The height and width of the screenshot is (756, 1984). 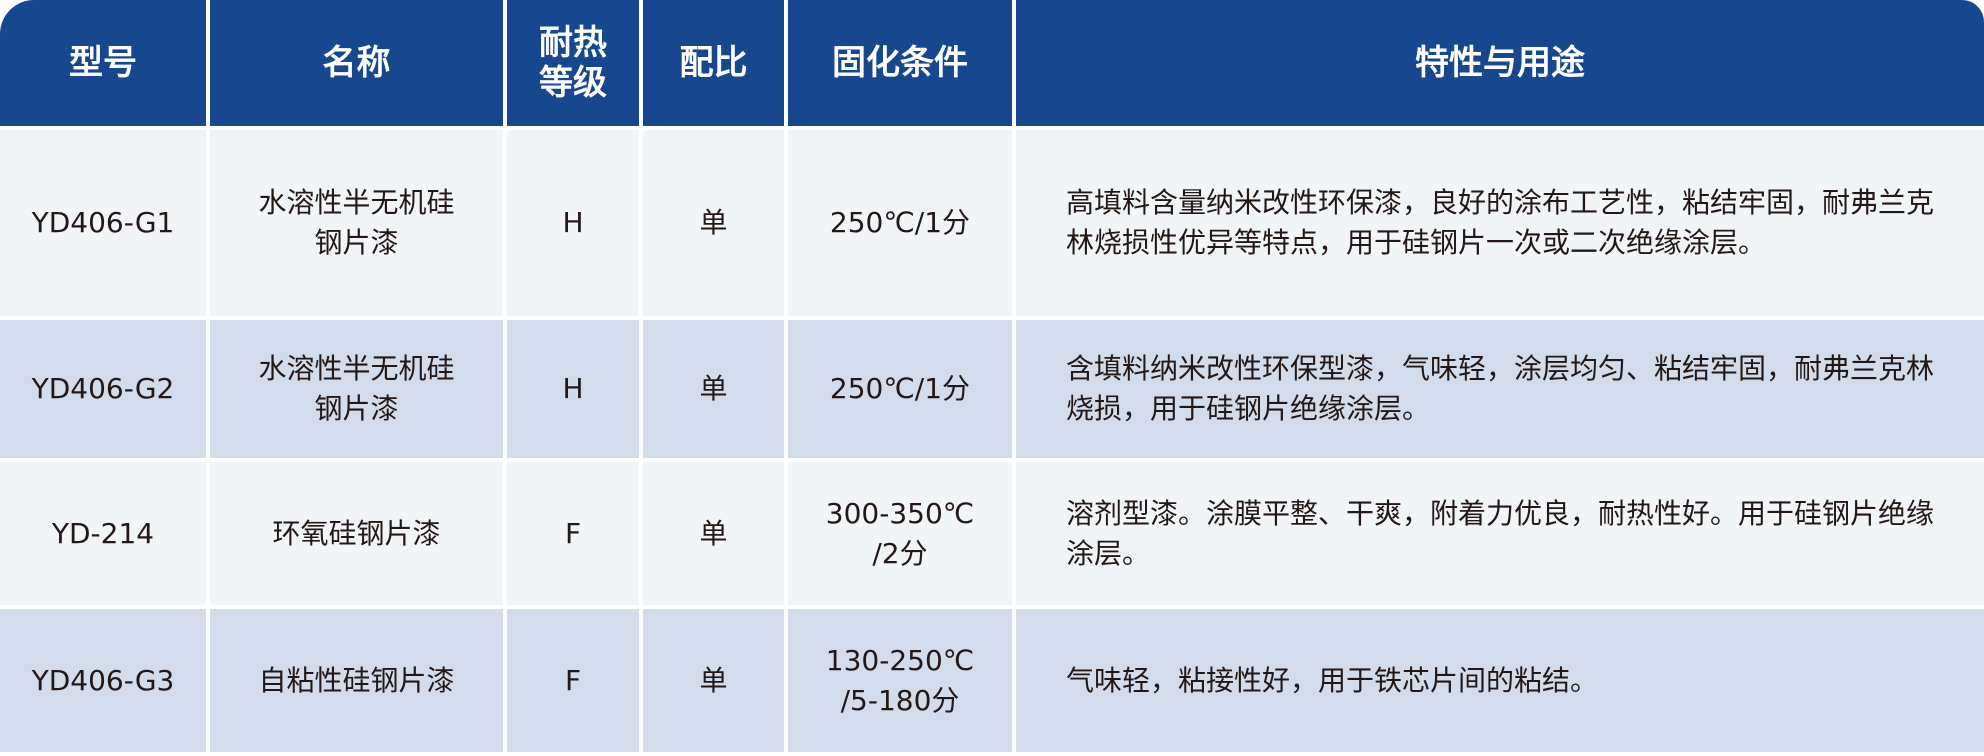 I want to click on header-ratio: 配比, so click(x=713, y=63).